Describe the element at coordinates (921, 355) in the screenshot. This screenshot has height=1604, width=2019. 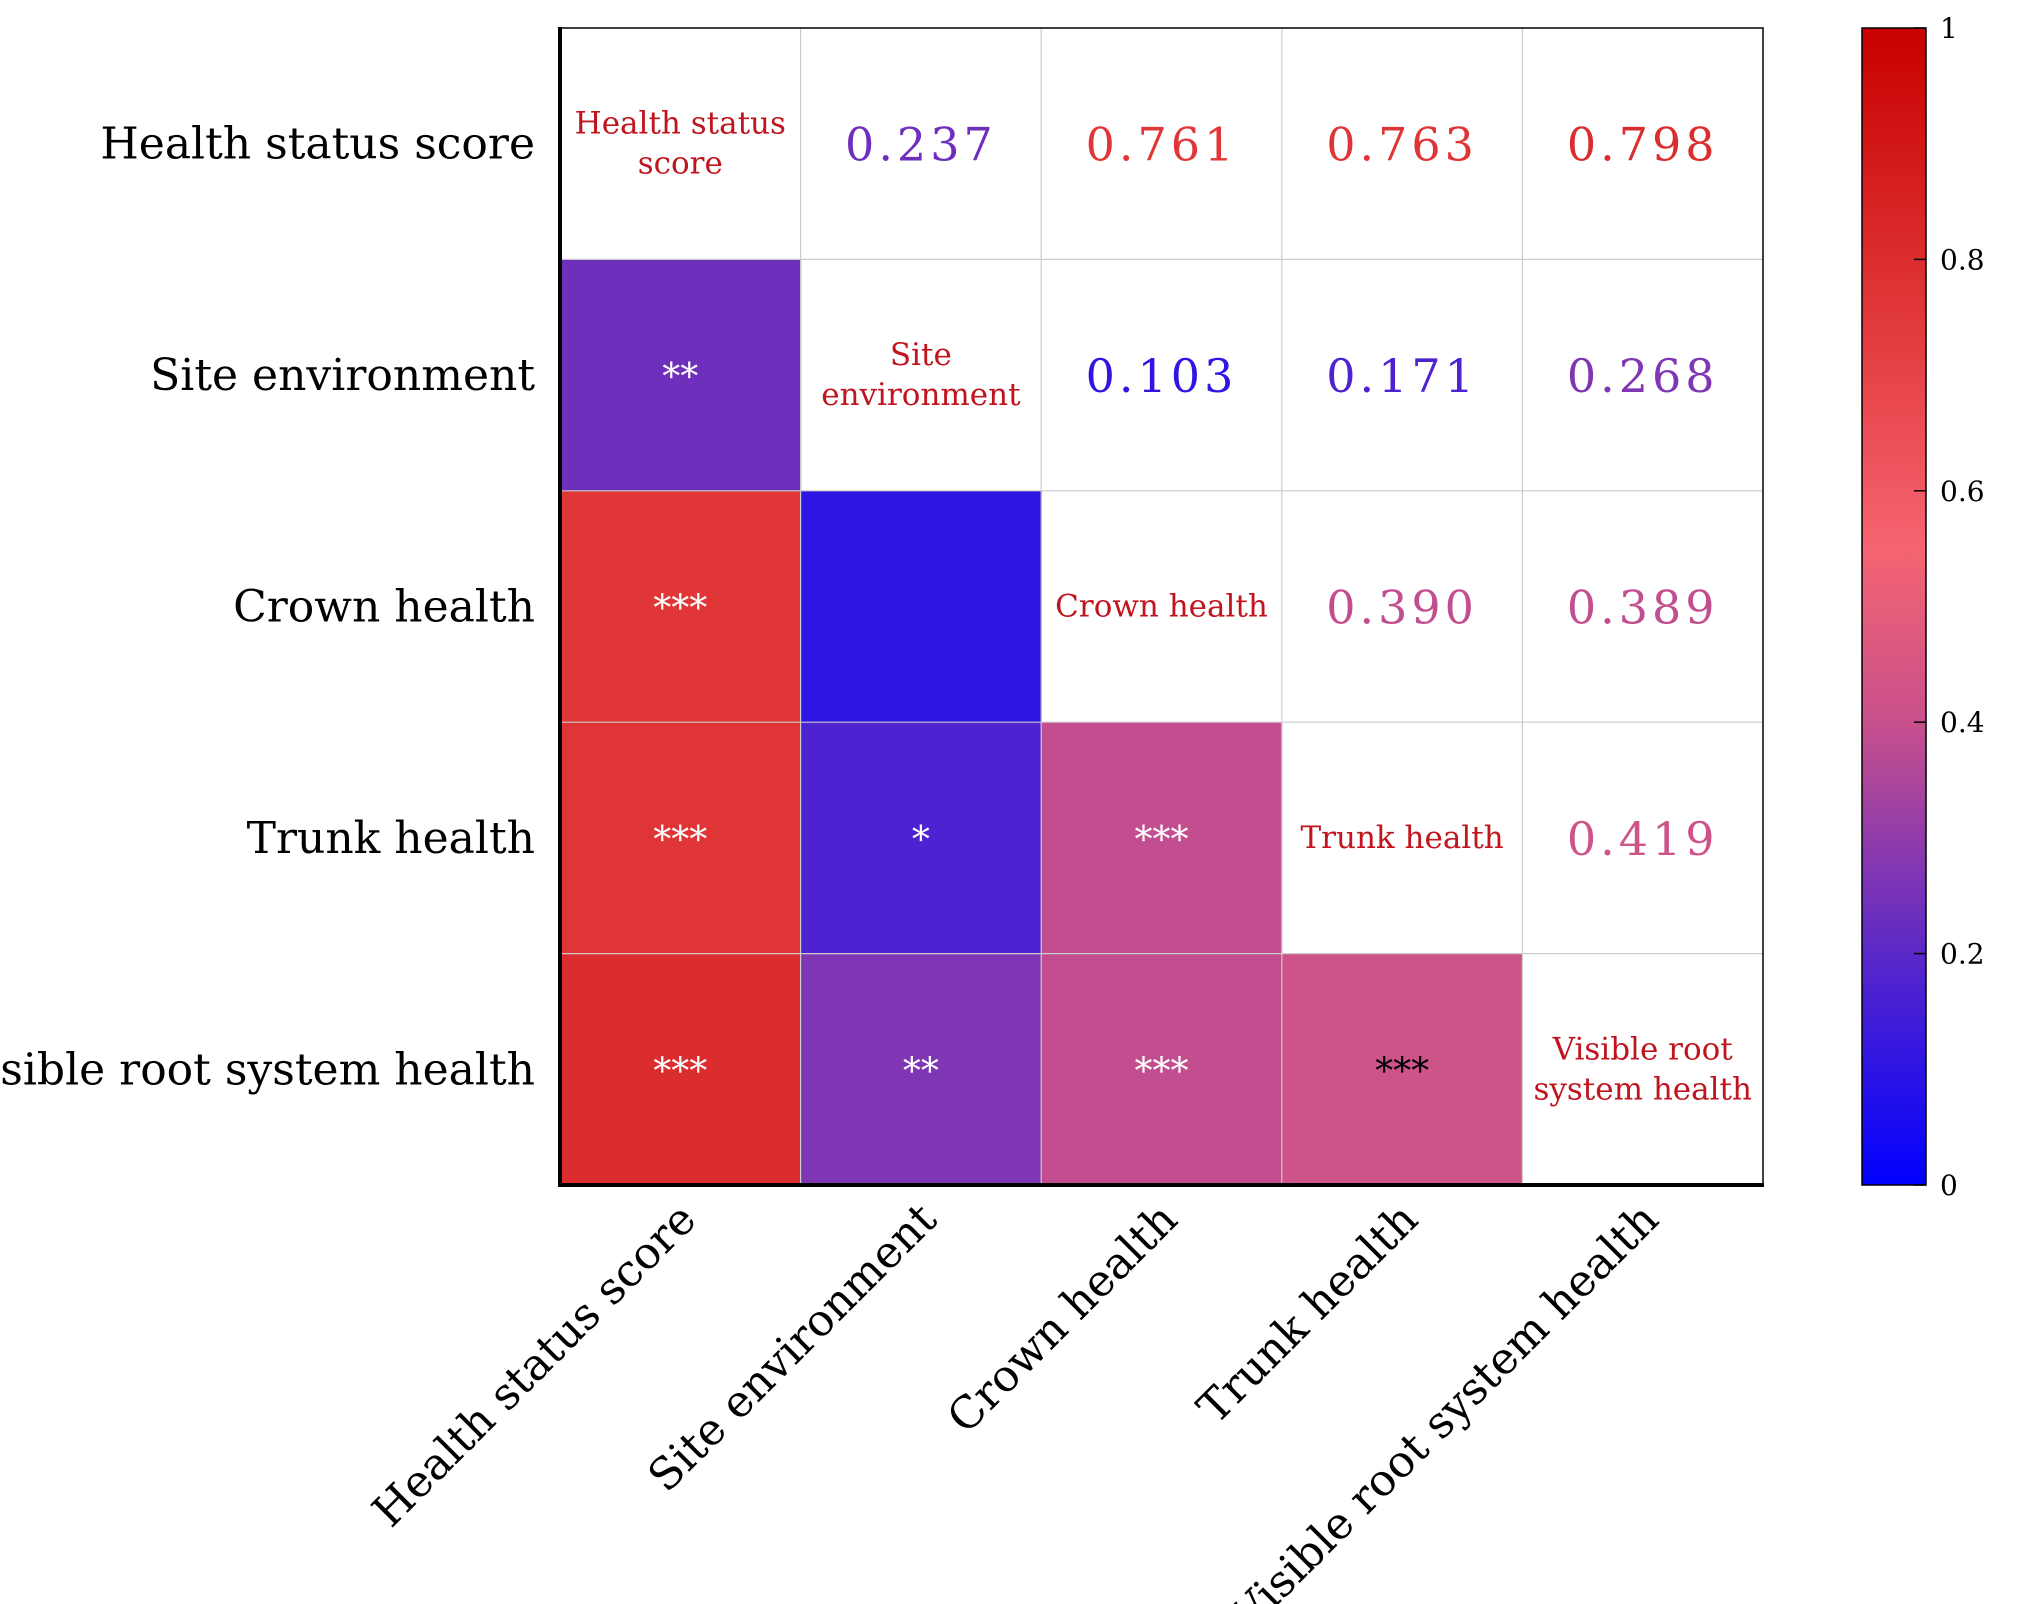
I see `diagonal-label: Site` at that location.